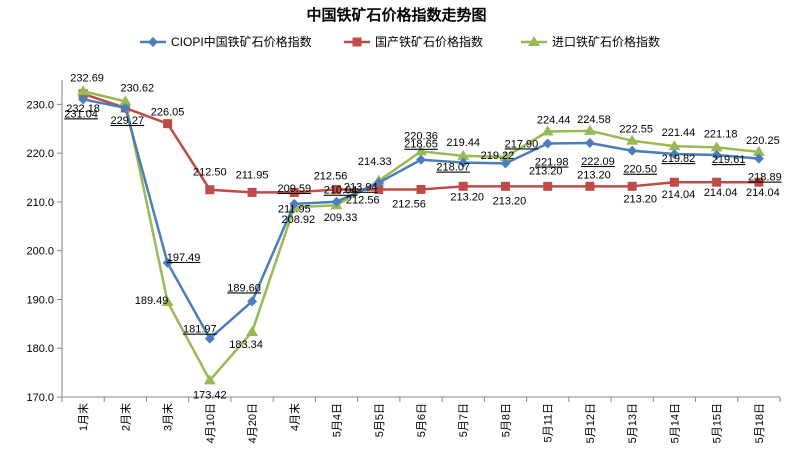  What do you see at coordinates (506, 420) in the screenshot?
I see `x-tick-label: 5月8日` at bounding box center [506, 420].